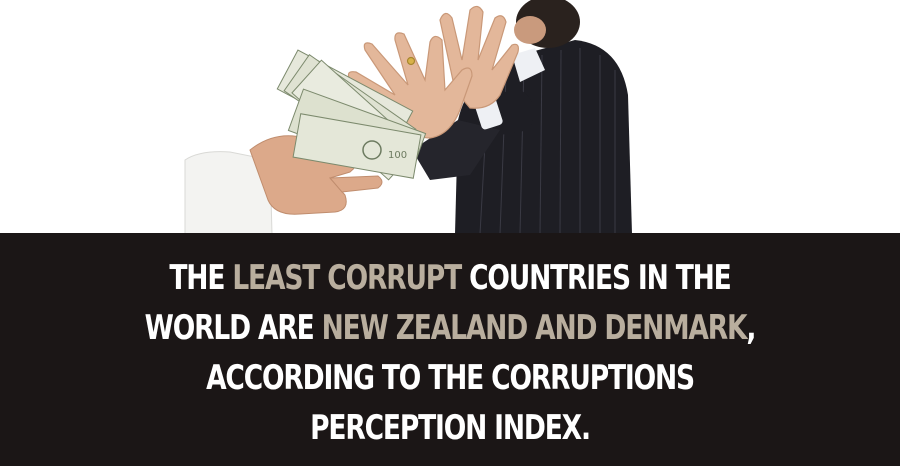 Image resolution: width=900 pixels, height=466 pixels. Describe the element at coordinates (534, 327) in the screenshot. I see `caption-highlight: NEW ZEALAND AND DENMARK` at that location.